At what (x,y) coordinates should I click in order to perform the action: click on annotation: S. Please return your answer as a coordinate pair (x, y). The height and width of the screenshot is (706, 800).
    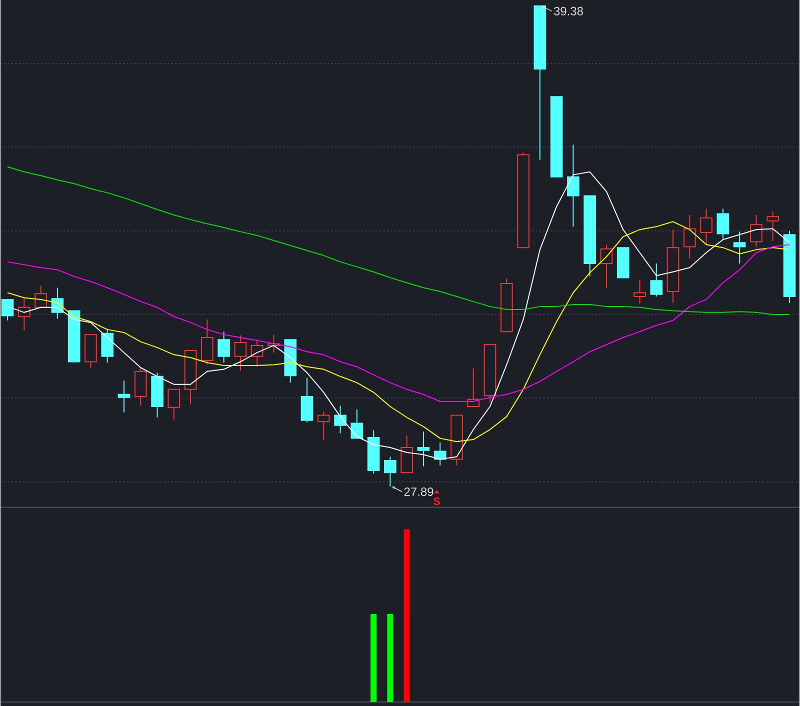
    Looking at the image, I should click on (437, 501).